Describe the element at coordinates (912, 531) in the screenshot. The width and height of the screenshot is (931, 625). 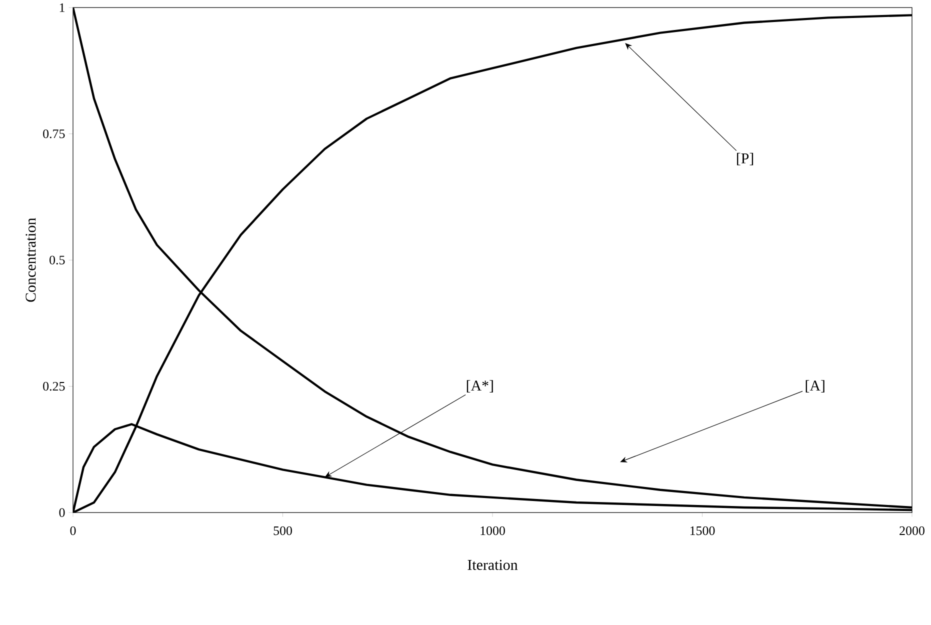
I see `x-tick-label: 2000` at that location.